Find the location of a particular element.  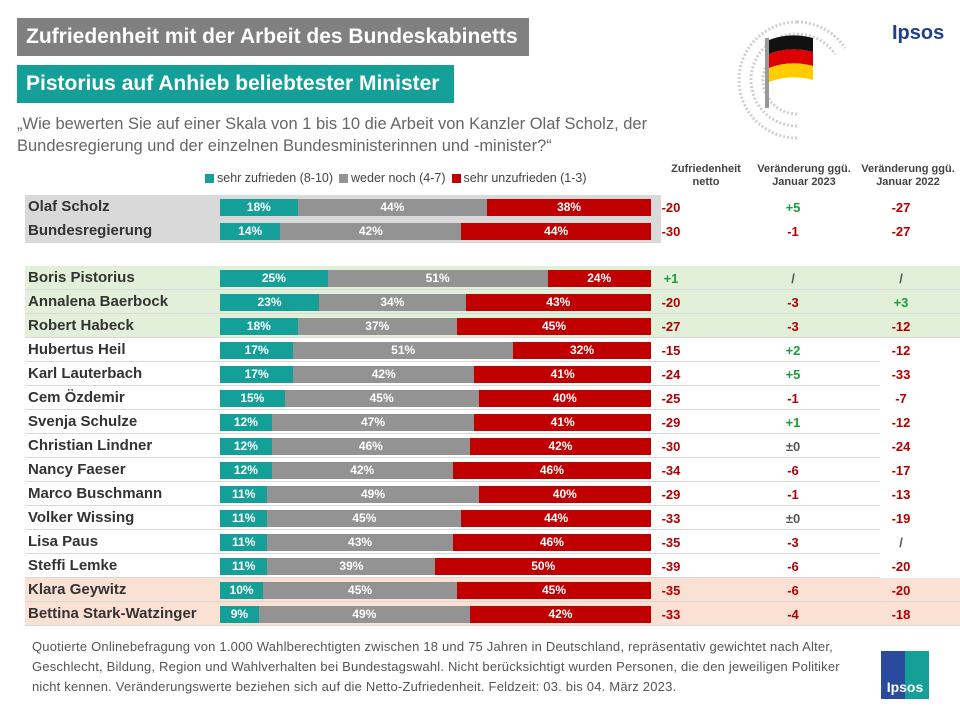

stacked-bar: 11% 43% 46% is located at coordinates (435, 542).